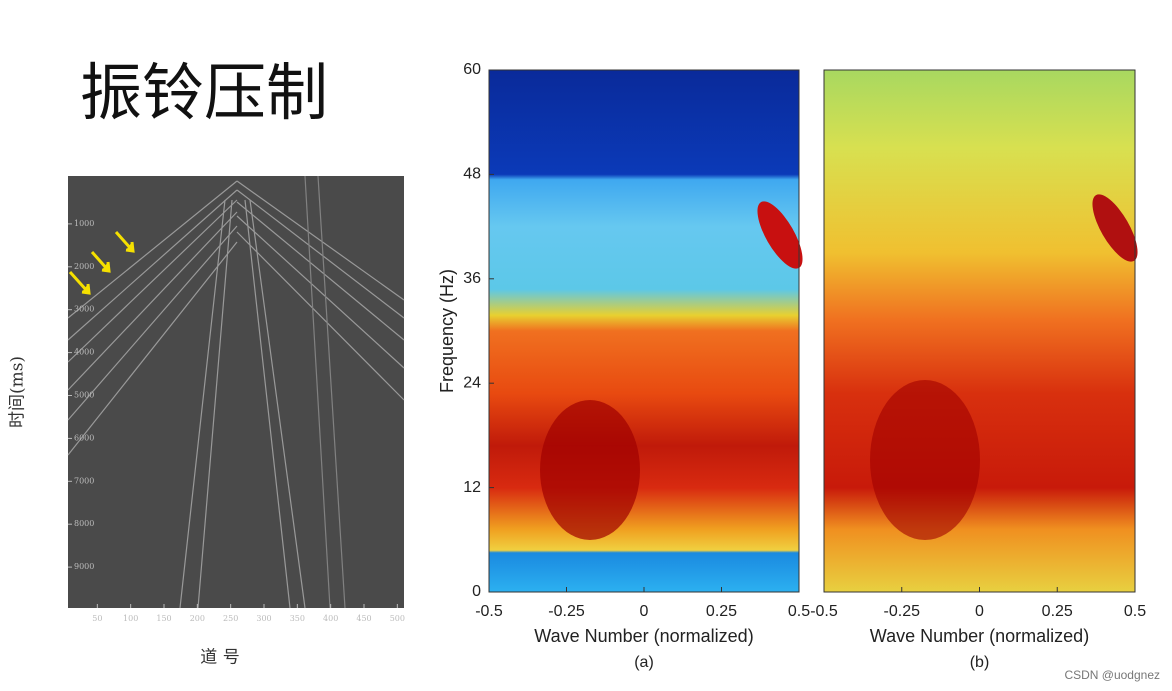 This screenshot has width=1172, height=691. I want to click on x-tick-label: 450, so click(363, 618).